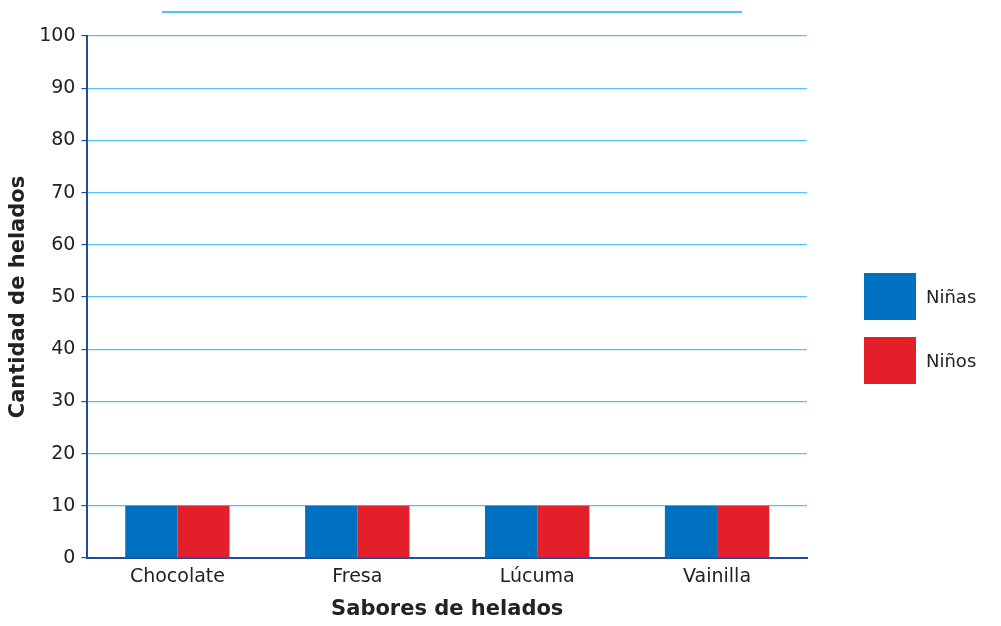 This screenshot has height=626, width=1001. Describe the element at coordinates (63, 451) in the screenshot. I see `y-tick-label: 20` at that location.